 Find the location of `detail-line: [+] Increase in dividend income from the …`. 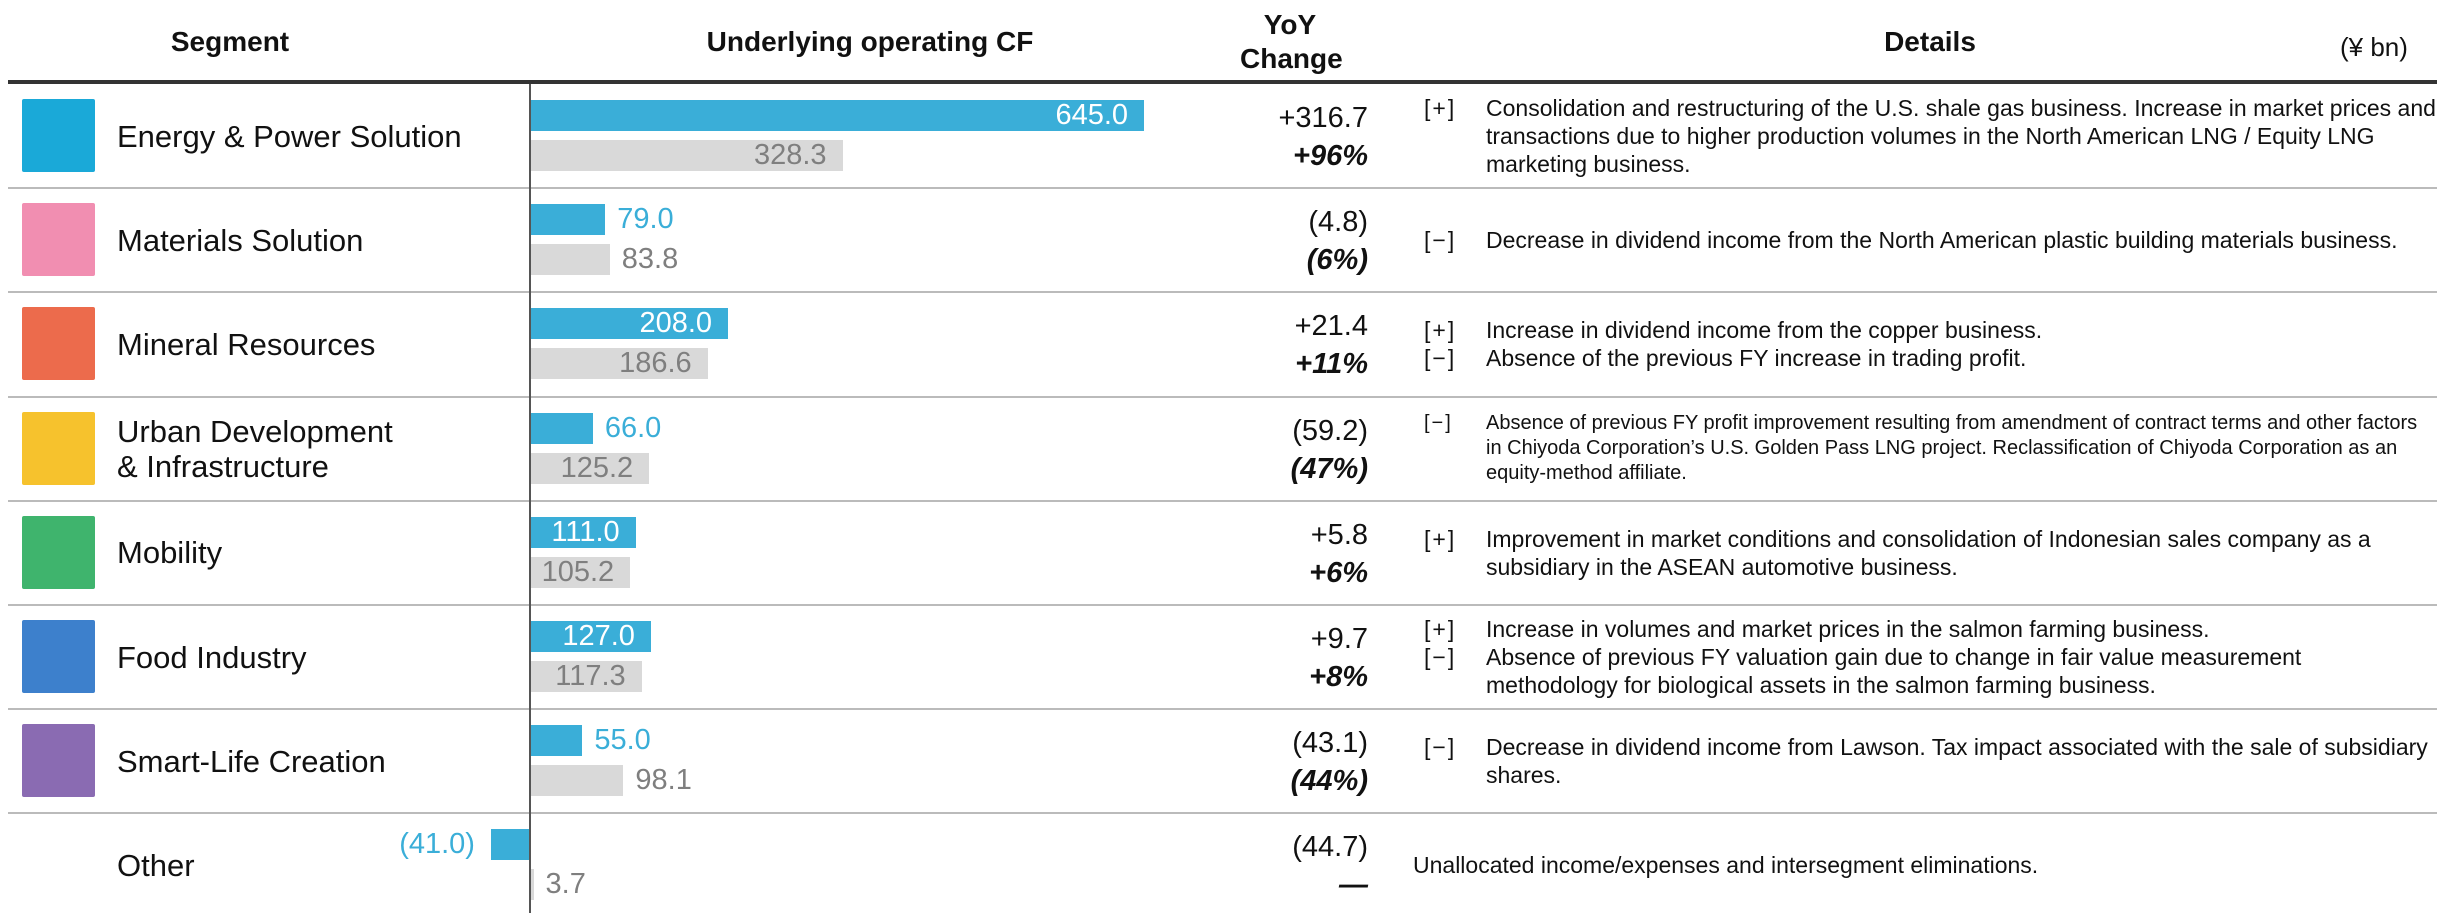

detail-line: [+] Increase in dividend income from the … is located at coordinates (1930, 330).